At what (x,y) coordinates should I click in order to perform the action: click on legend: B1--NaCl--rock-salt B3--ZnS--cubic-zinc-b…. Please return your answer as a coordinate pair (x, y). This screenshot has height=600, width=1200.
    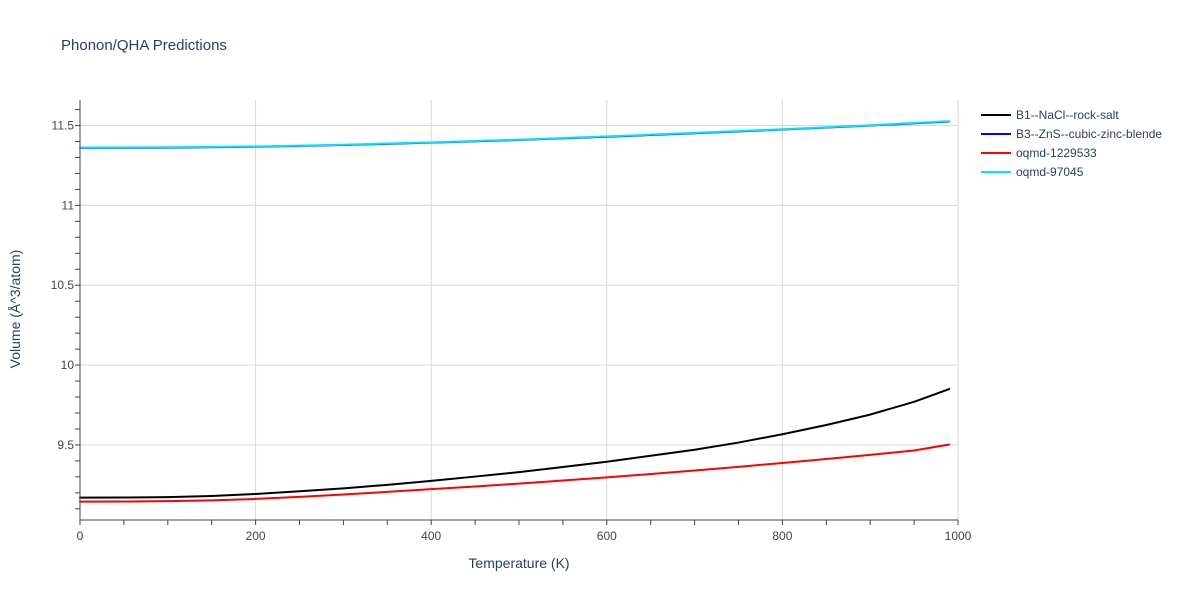
    Looking at the image, I should click on (1071, 143).